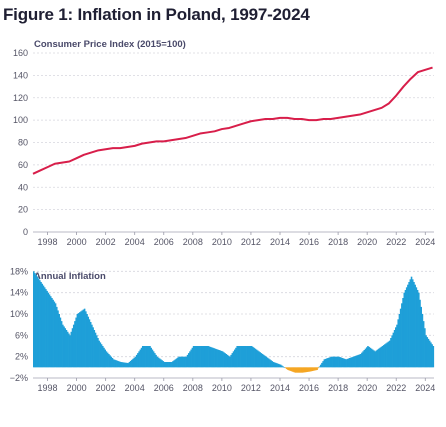 Image resolution: width=446 pixels, height=427 pixels. What do you see at coordinates (367, 388) in the screenshot?
I see `inflation-x-tick-label: 2020` at bounding box center [367, 388].